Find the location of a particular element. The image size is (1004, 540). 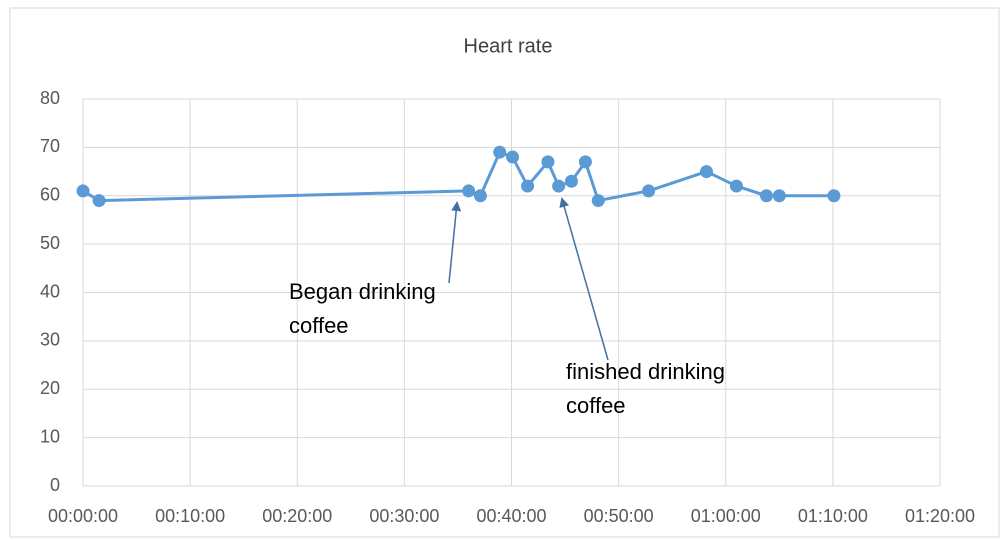

x-tick-label: 00:40:00 is located at coordinates (511, 516).